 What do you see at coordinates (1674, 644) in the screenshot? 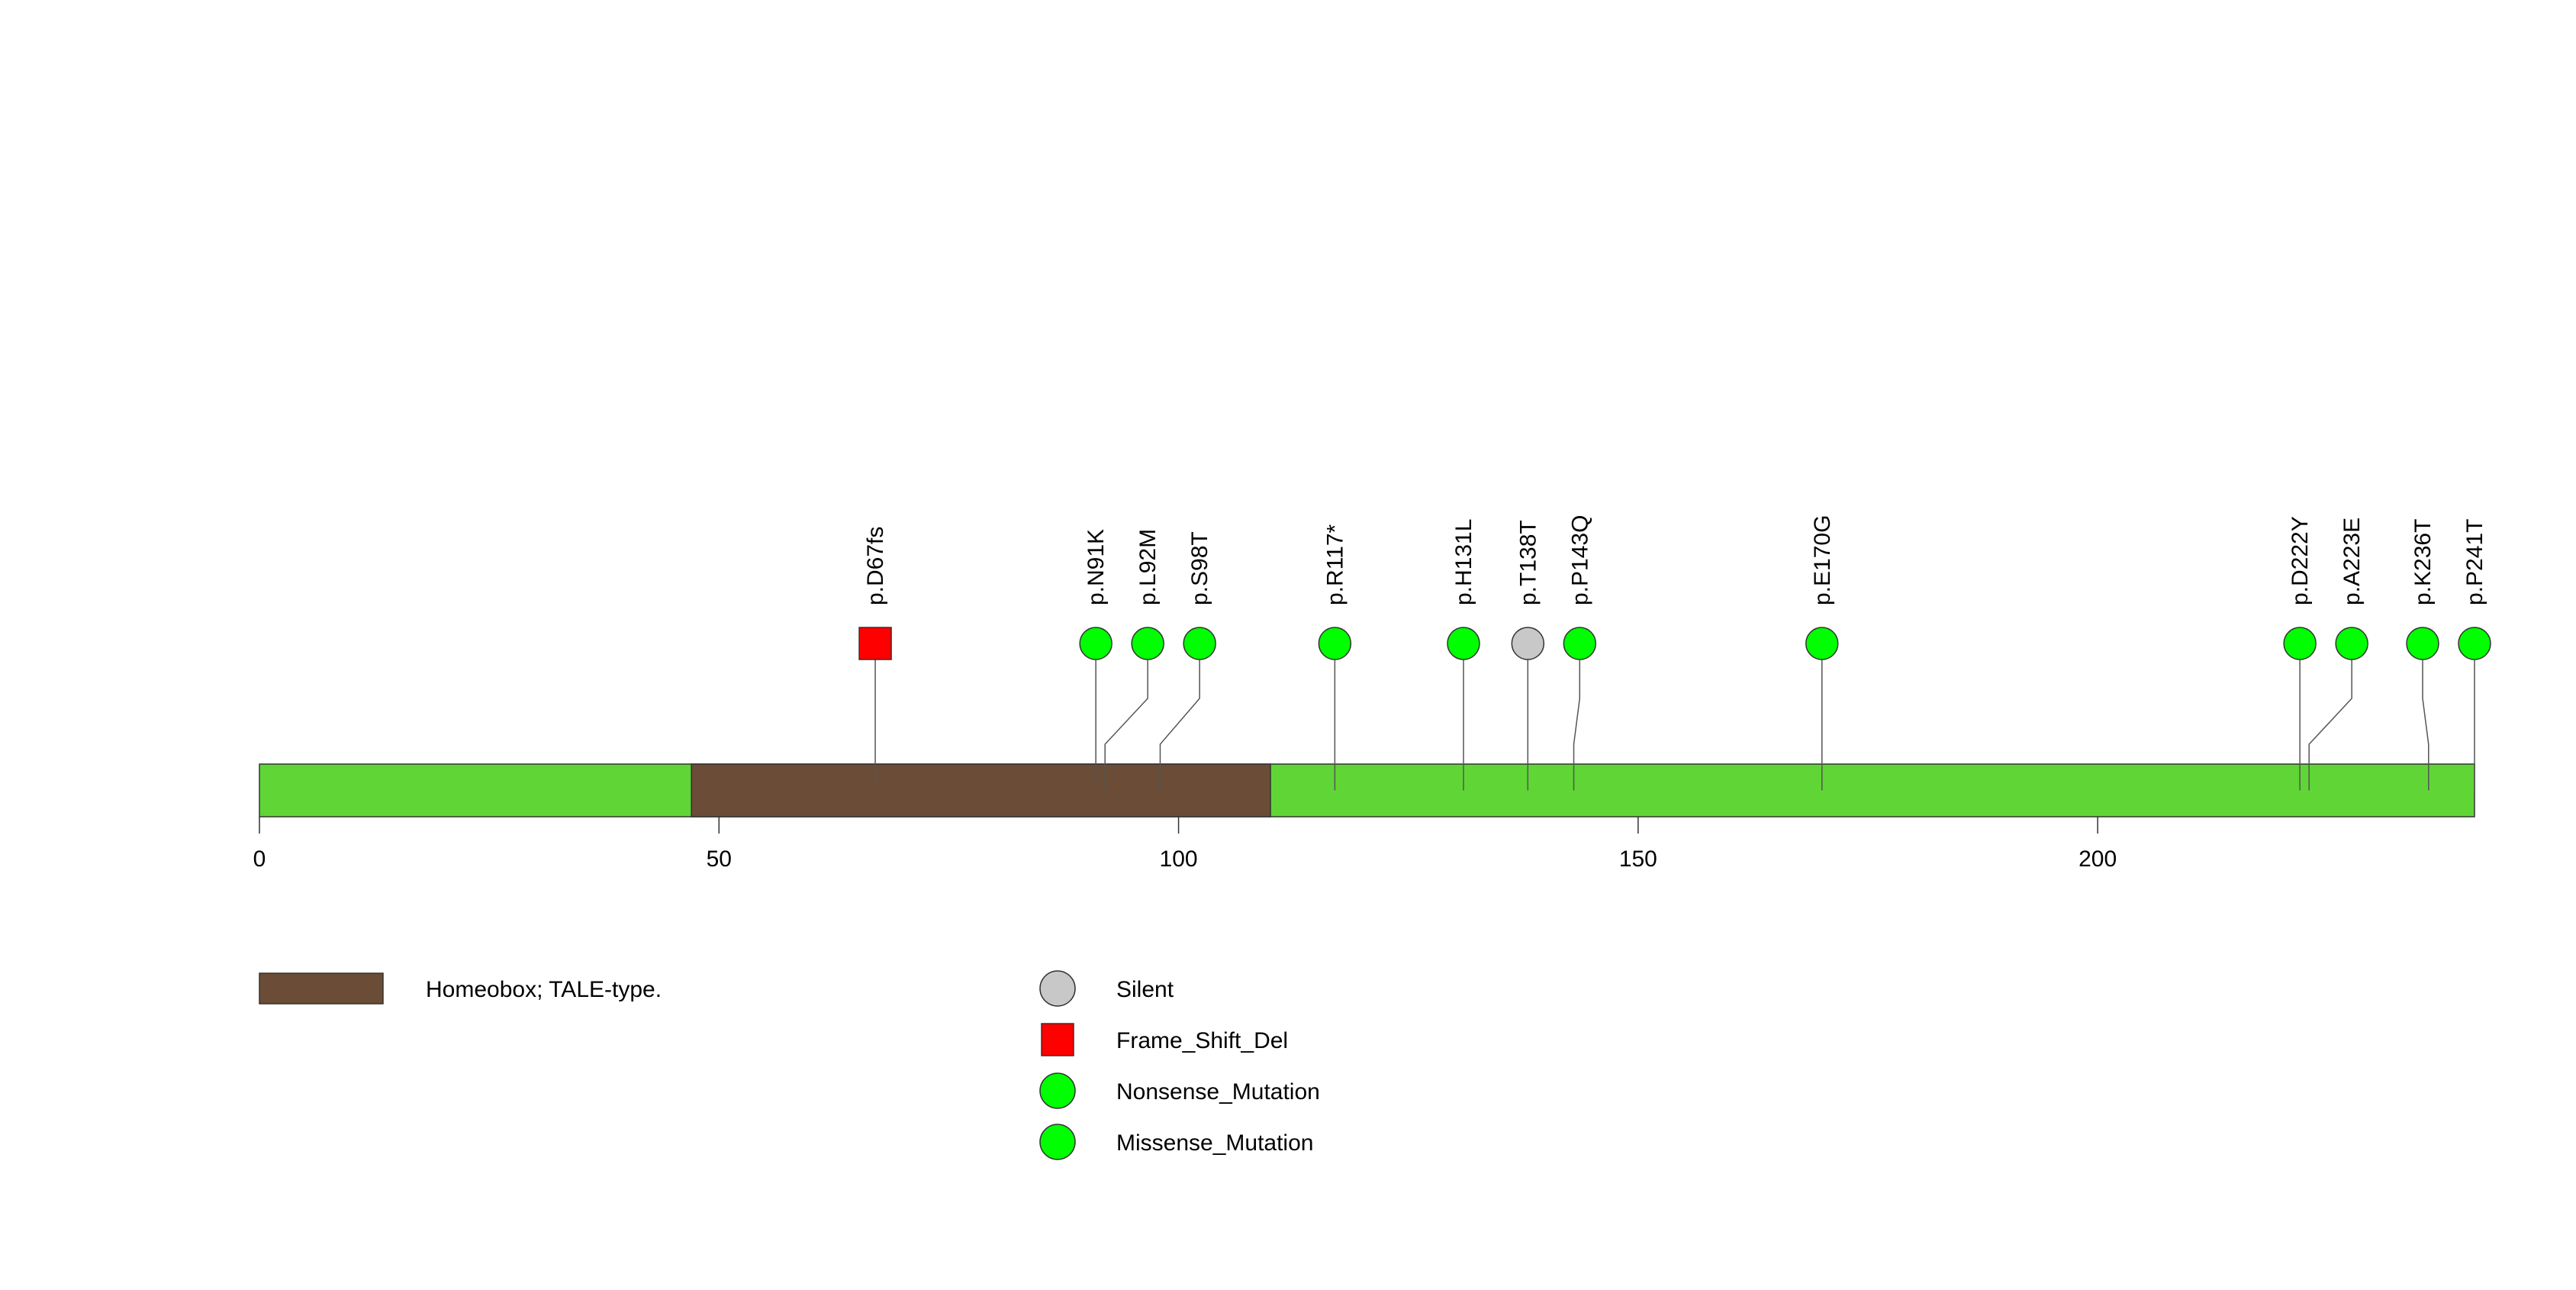
I see `lollipop-heads` at bounding box center [1674, 644].